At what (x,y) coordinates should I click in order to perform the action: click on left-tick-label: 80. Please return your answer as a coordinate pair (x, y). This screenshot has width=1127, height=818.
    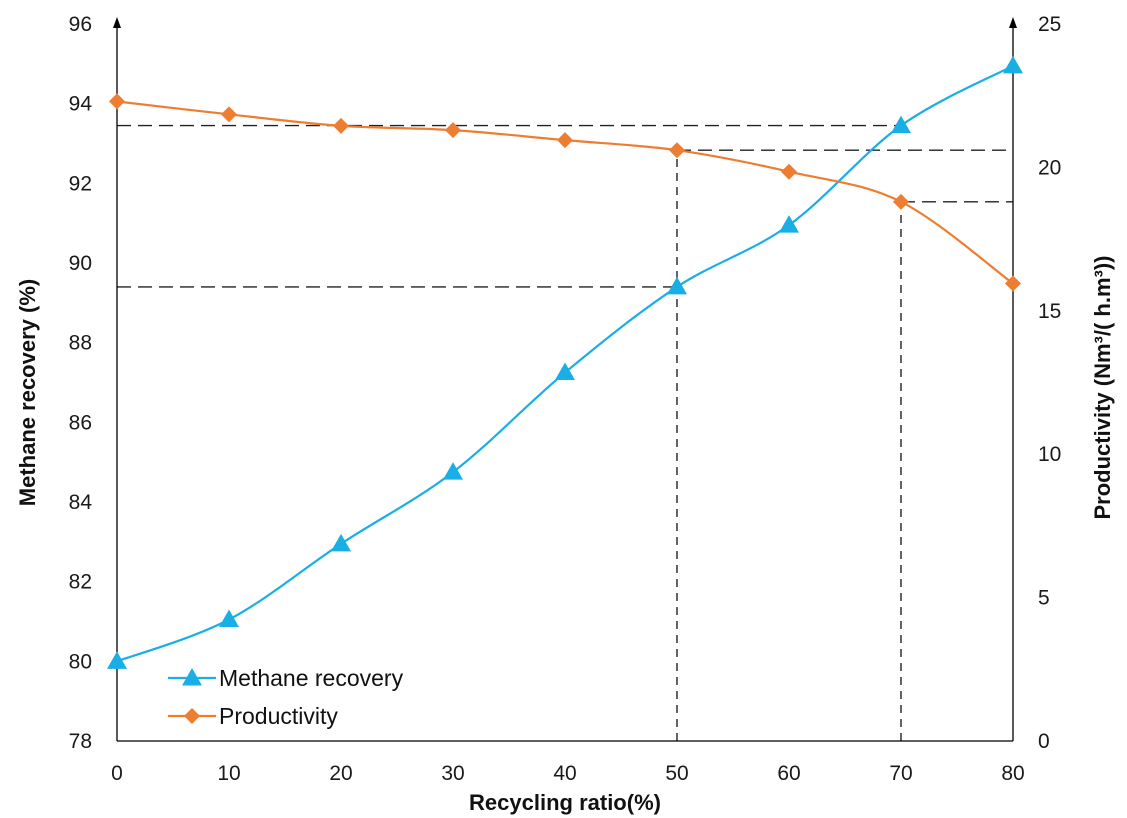
    Looking at the image, I should click on (80, 661).